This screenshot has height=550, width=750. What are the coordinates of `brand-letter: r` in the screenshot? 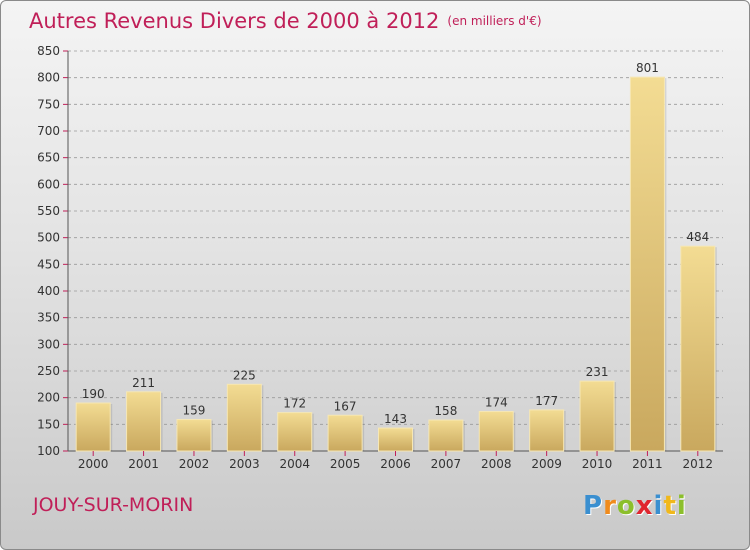 It's located at (610, 506).